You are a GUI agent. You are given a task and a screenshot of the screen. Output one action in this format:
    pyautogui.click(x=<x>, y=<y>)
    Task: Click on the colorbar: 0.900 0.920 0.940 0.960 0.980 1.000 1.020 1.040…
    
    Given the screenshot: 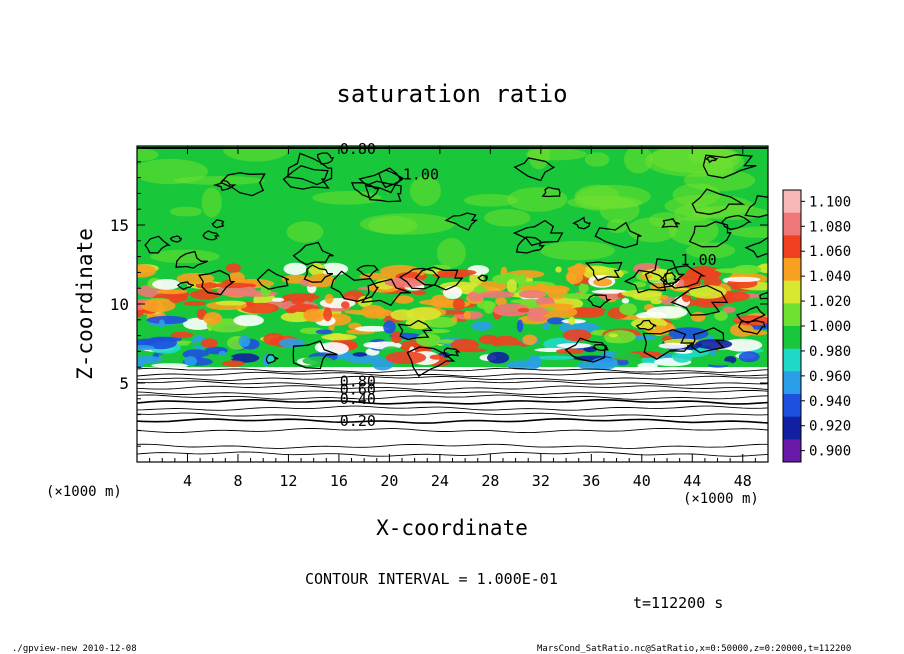 What is the action you would take?
    pyautogui.click(x=816, y=326)
    